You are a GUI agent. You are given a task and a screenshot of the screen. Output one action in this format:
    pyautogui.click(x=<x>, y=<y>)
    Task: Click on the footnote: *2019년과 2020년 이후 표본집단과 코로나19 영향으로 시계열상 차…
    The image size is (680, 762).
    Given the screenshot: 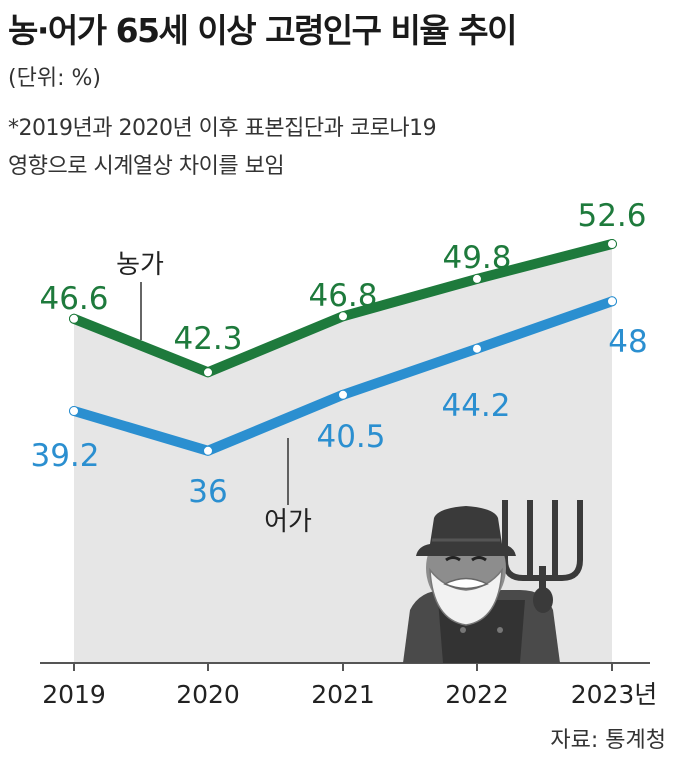 What is the action you would take?
    pyautogui.click(x=222, y=148)
    